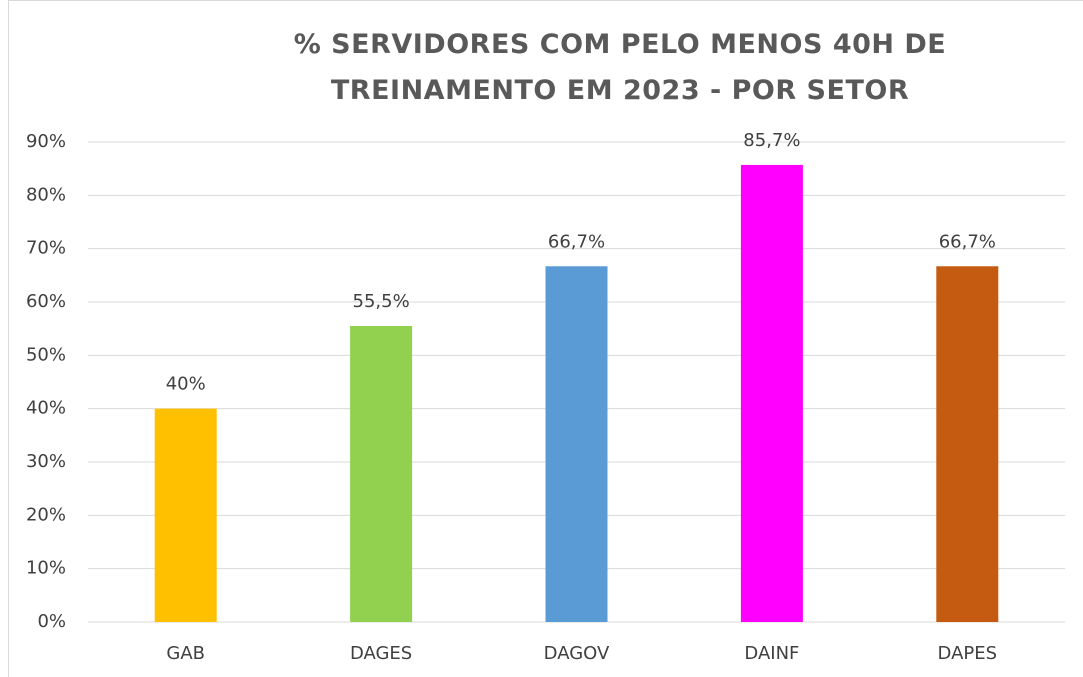 This screenshot has height=677, width=1083. What do you see at coordinates (46, 408) in the screenshot?
I see `y-tick-label: 40%` at bounding box center [46, 408].